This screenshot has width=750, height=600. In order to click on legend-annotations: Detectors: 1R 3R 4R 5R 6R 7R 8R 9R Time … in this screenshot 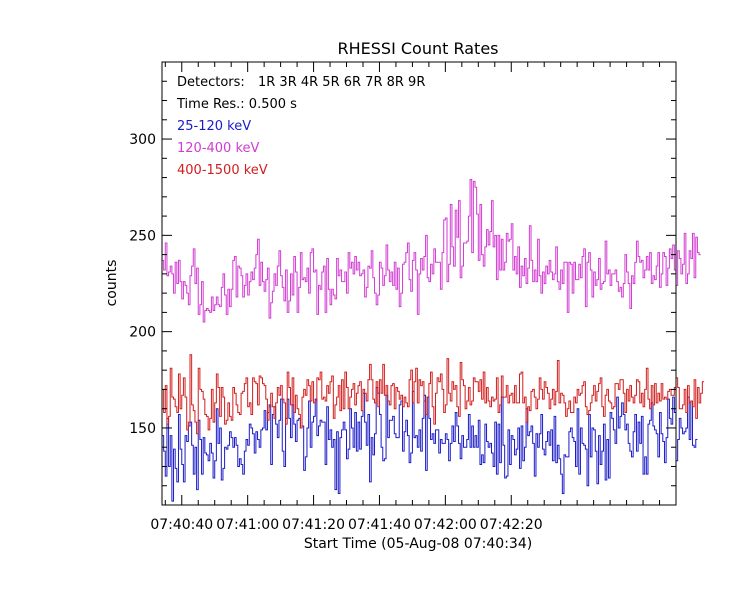, I will do `click(300, 126)`.